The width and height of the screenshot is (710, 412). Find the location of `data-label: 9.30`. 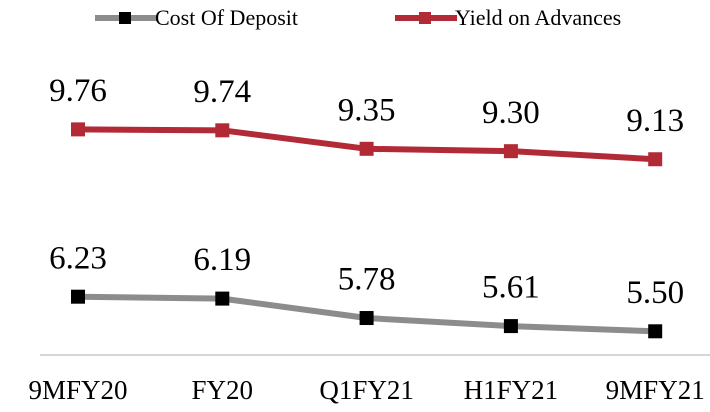

data-label: 9.30 is located at coordinates (511, 113).